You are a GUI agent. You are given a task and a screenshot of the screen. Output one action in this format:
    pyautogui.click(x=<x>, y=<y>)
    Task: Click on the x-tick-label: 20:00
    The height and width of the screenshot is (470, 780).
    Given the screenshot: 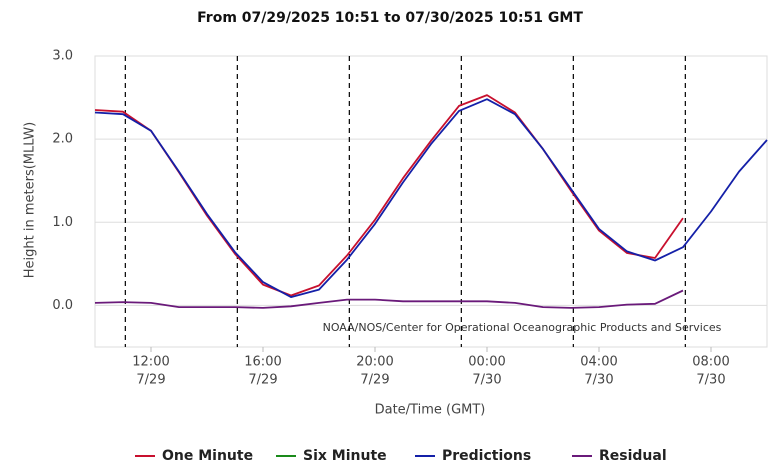 What is the action you would take?
    pyautogui.click(x=374, y=362)
    